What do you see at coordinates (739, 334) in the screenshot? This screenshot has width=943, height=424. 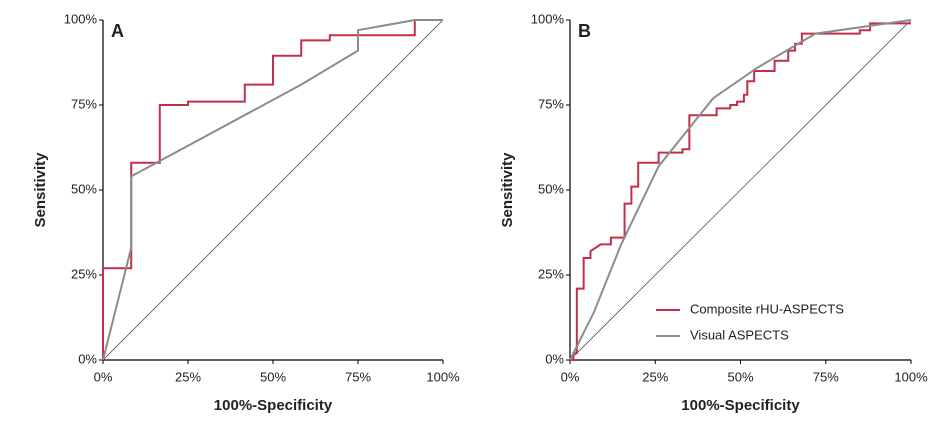 I see `legend-label: Visual ASPECTS` at bounding box center [739, 334].